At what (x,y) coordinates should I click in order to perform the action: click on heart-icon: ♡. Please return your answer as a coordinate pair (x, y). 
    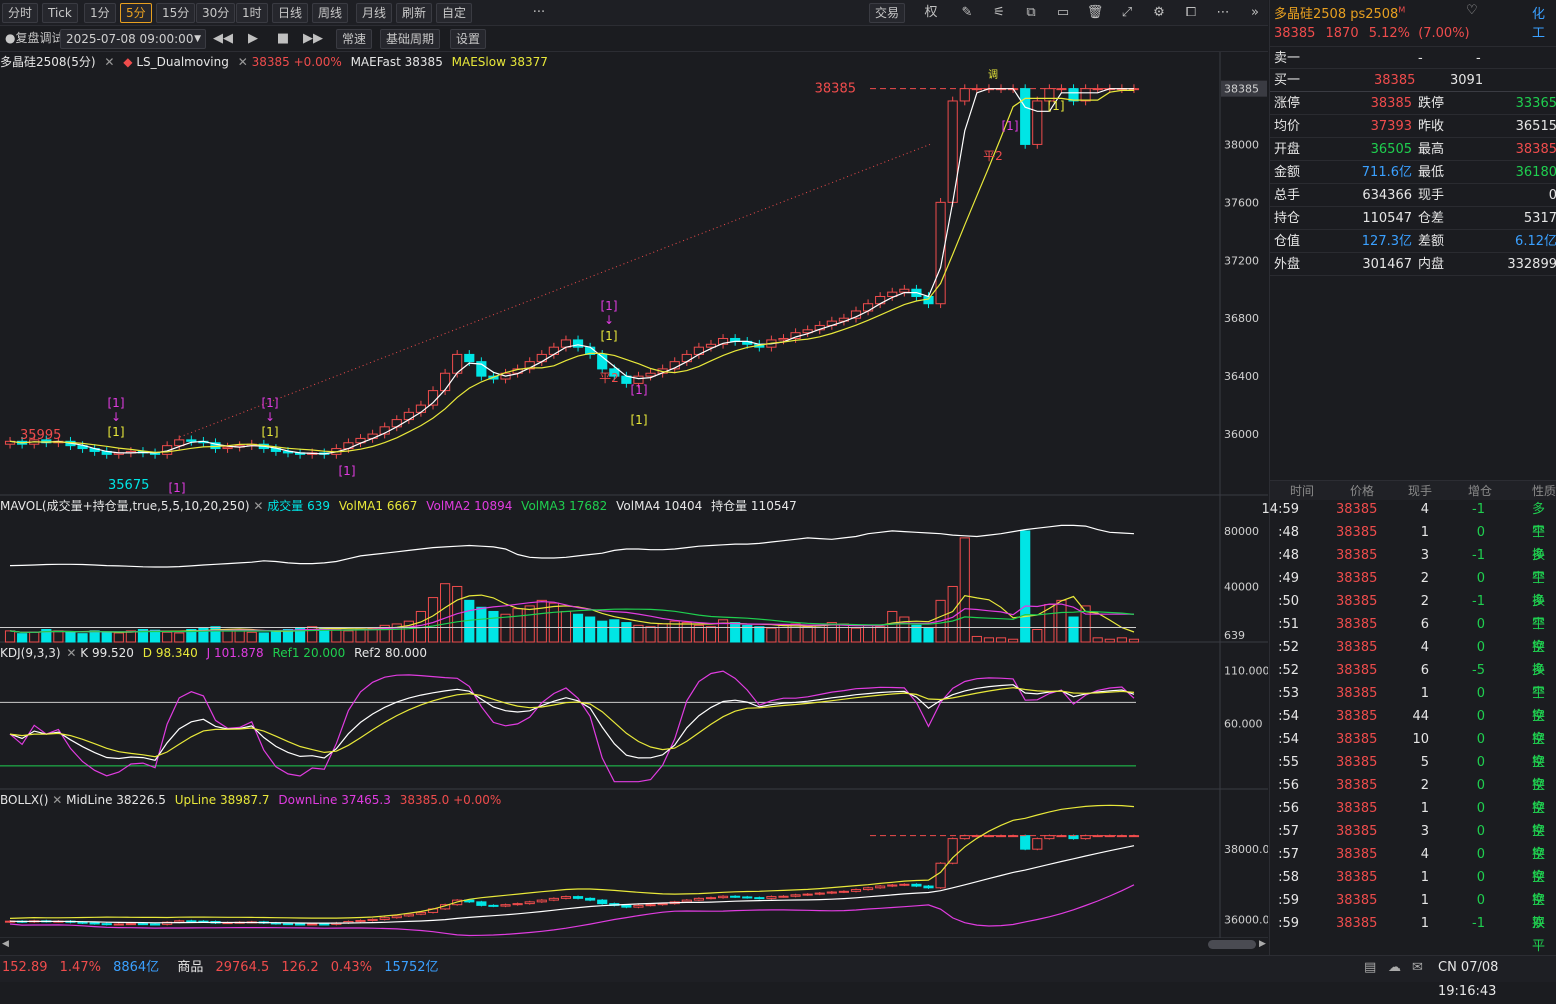
    Looking at the image, I should click on (1472, 10).